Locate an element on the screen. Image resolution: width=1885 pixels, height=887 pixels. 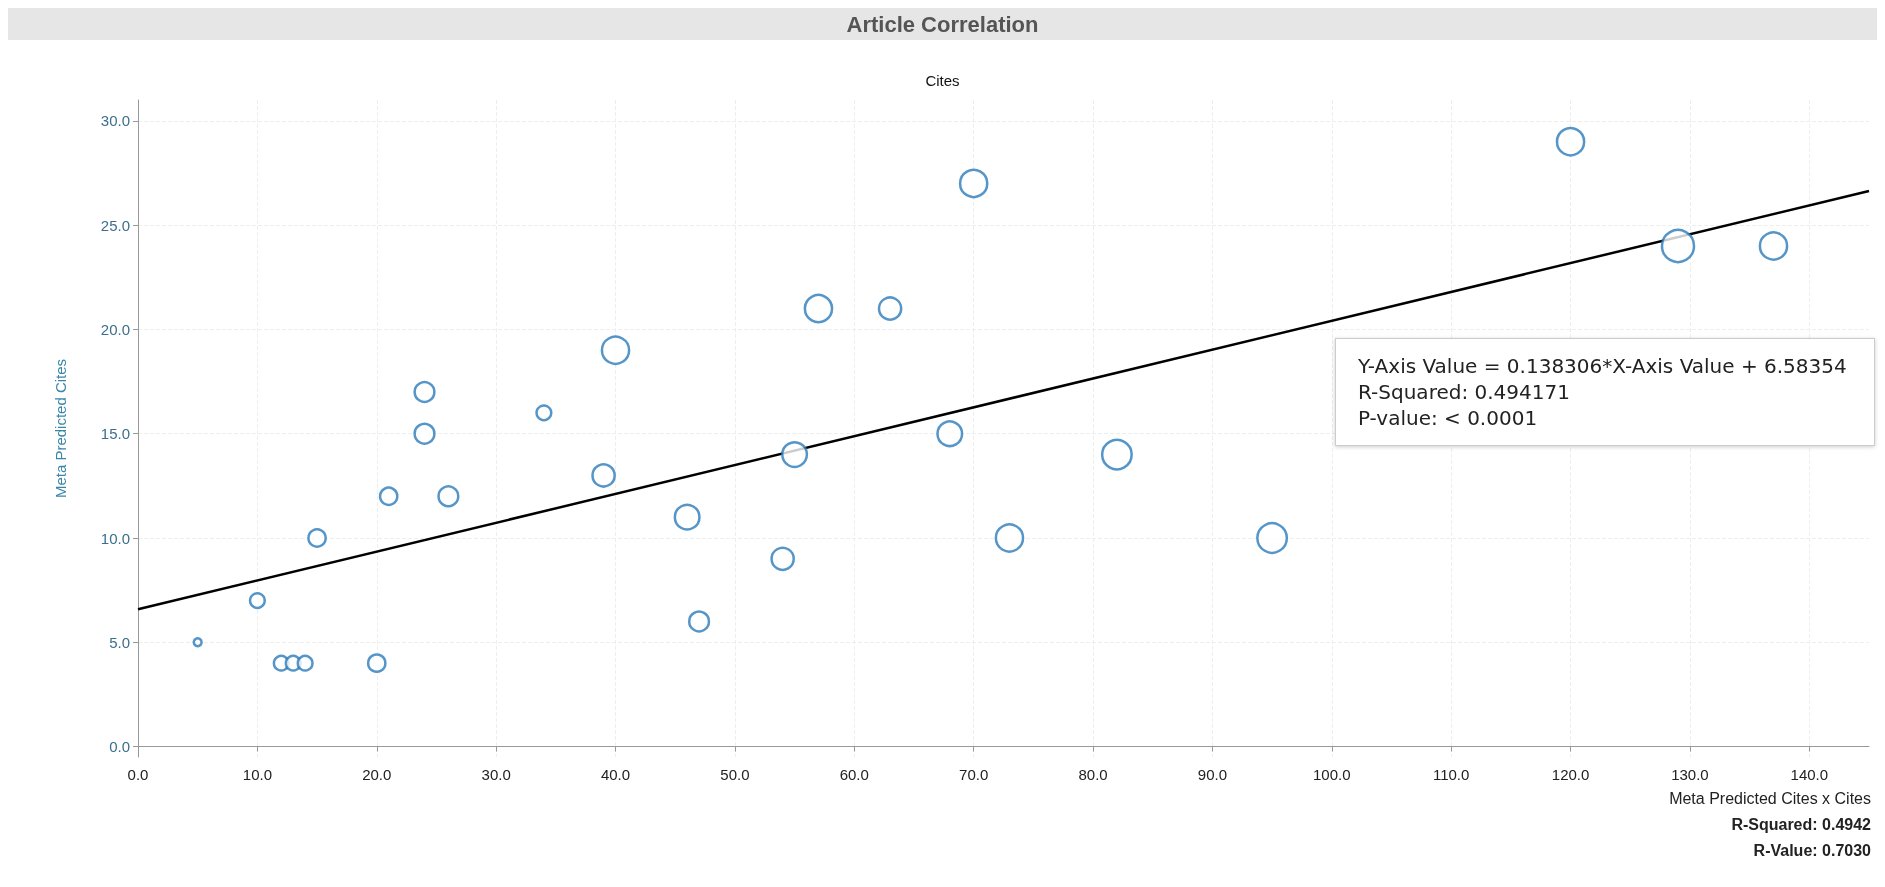
x-tick-label: 110.0 is located at coordinates (1451, 774).